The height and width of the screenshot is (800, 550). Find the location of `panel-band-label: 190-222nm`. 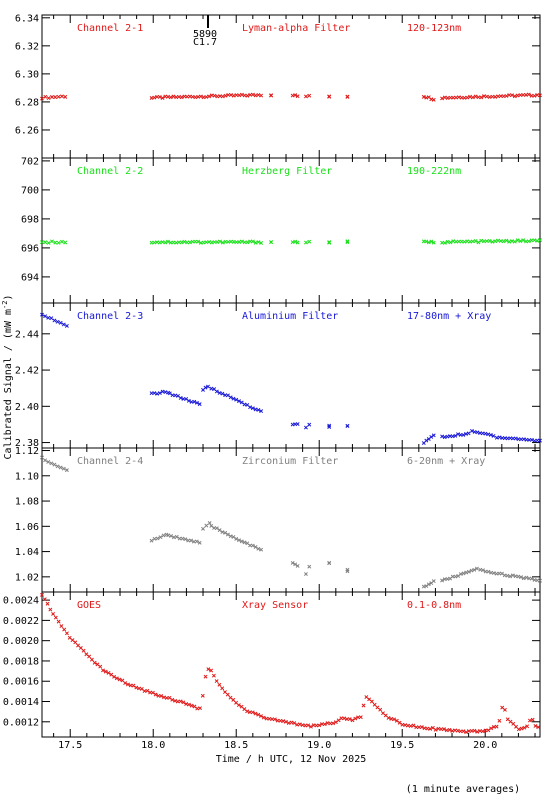

panel-band-label: 190-222nm is located at coordinates (434, 171).